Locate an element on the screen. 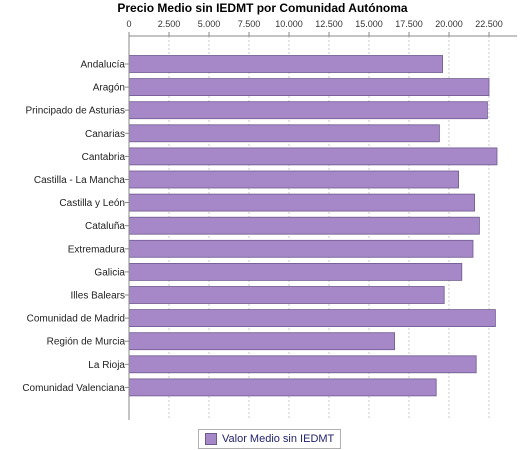  x-tick-label: 17.500 is located at coordinates (409, 24).